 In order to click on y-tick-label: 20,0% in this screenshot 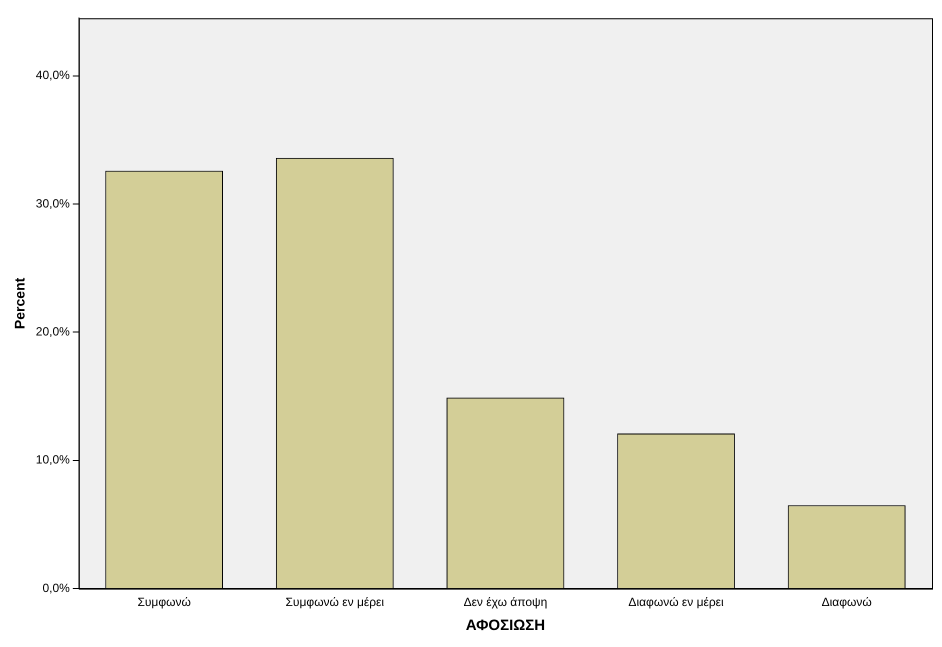, I will do `click(53, 331)`.